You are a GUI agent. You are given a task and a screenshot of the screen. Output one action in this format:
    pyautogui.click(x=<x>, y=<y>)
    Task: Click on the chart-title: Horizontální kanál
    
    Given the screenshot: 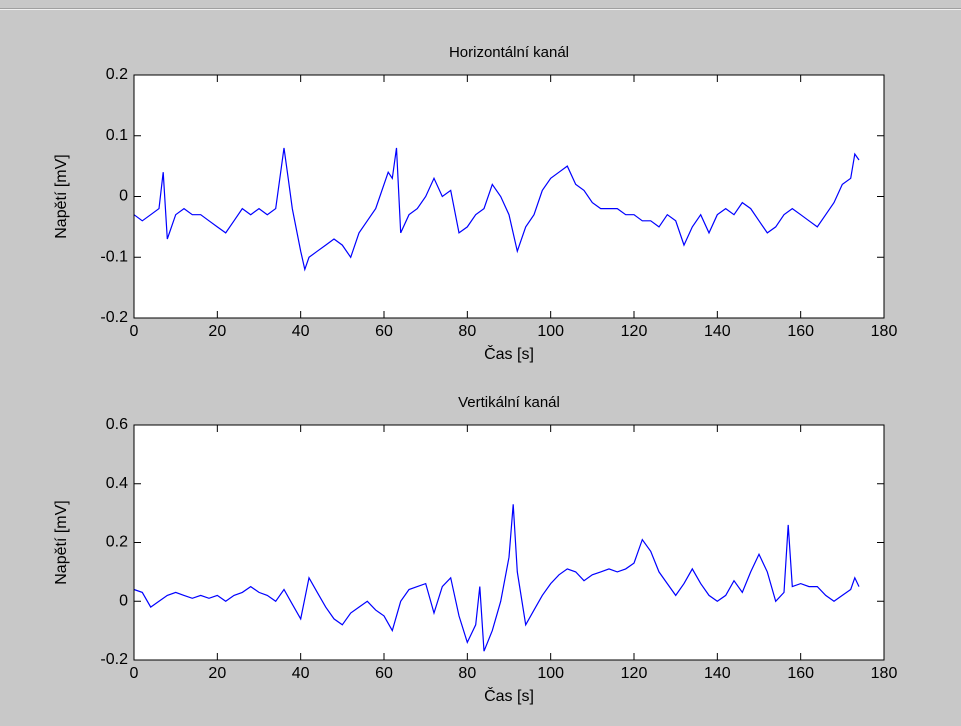 What is the action you would take?
    pyautogui.click(x=509, y=52)
    